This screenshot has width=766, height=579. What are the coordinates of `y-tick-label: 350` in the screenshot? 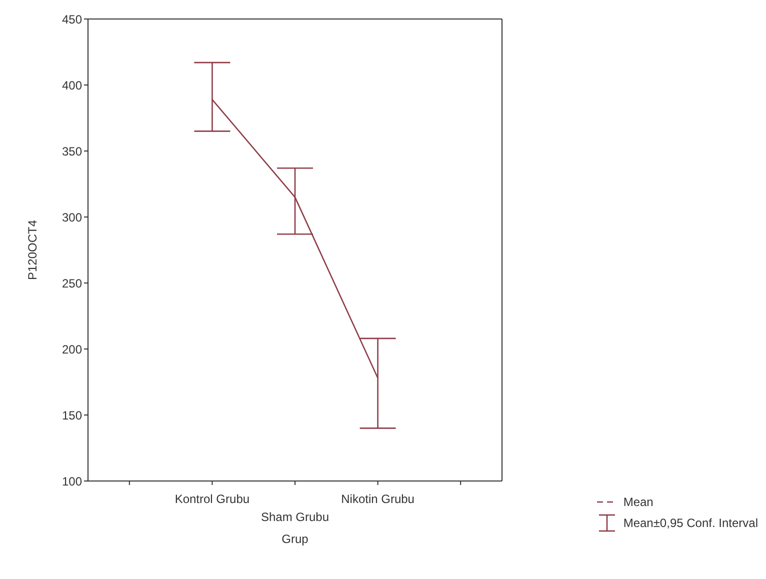 It's located at (72, 151).